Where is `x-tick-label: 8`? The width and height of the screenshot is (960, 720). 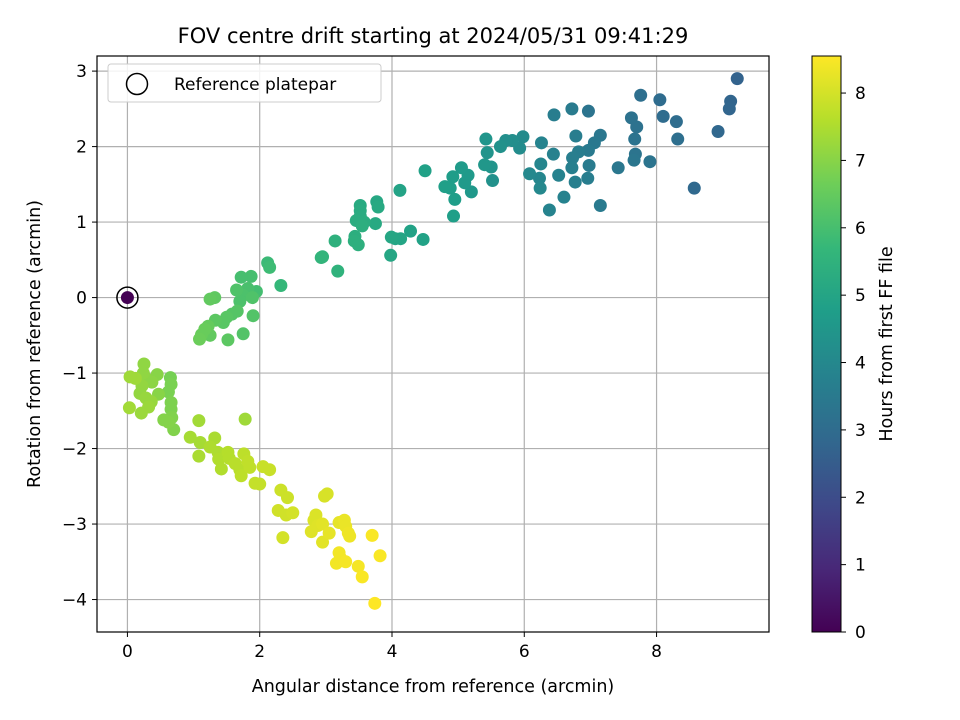
x-tick-label: 8 is located at coordinates (656, 652).